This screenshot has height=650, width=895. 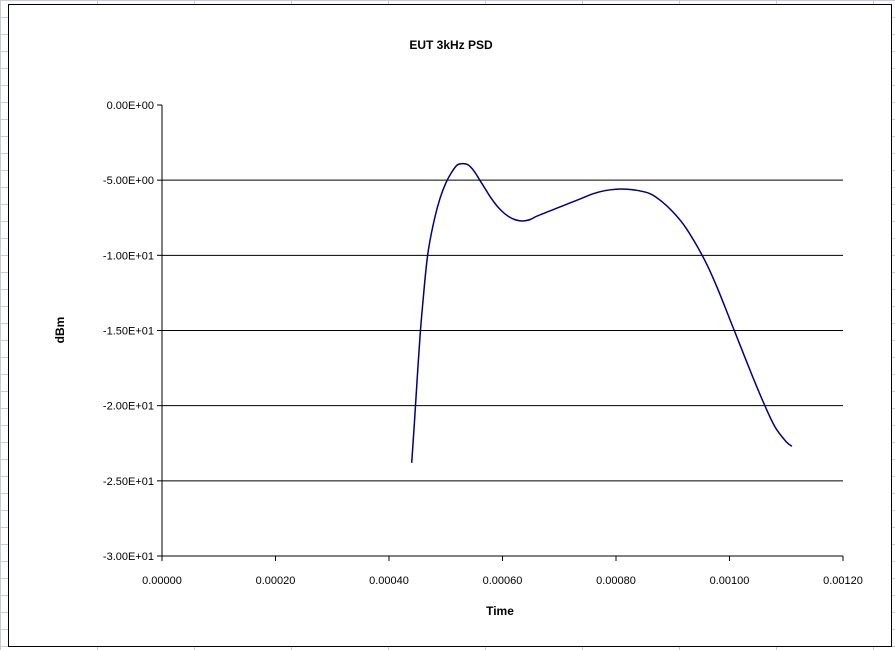 I want to click on y-tick-label: -2.00E+01, so click(x=128, y=407).